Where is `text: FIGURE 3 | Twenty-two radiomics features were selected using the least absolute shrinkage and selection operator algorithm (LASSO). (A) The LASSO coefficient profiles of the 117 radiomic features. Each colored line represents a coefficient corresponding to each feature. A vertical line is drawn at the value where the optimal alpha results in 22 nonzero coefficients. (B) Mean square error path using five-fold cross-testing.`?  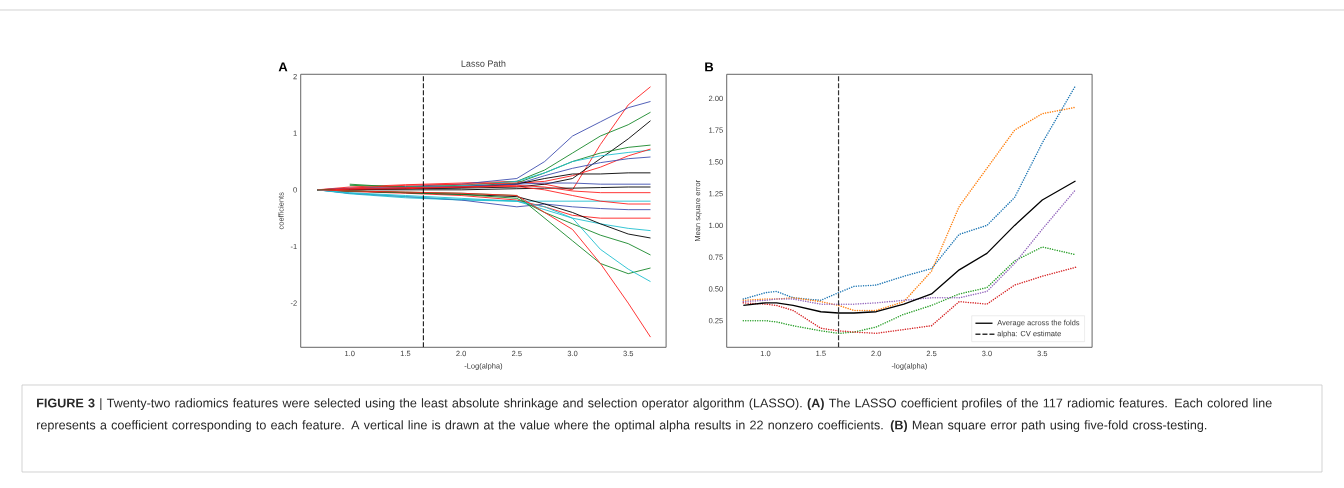 text: FIGURE 3 | Twenty-two radiomics features were selected using the least absolute shrinkage and selection operator algorithm (LASSO). (A) The LASSO coefficient profiles of the 117 radiomic features. Each colored line represents a coefficient corresponding to each feature. A vertical line is drawn at the value where the optimal alpha results in 22 nonzero coefficients. (B) Mean square error path using five-fold cross-testing. is located at coordinates (654, 415).